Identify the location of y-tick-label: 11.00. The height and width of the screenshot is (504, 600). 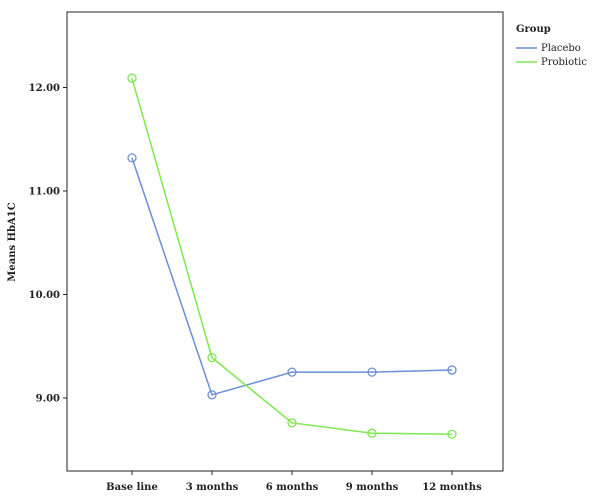
(44, 192).